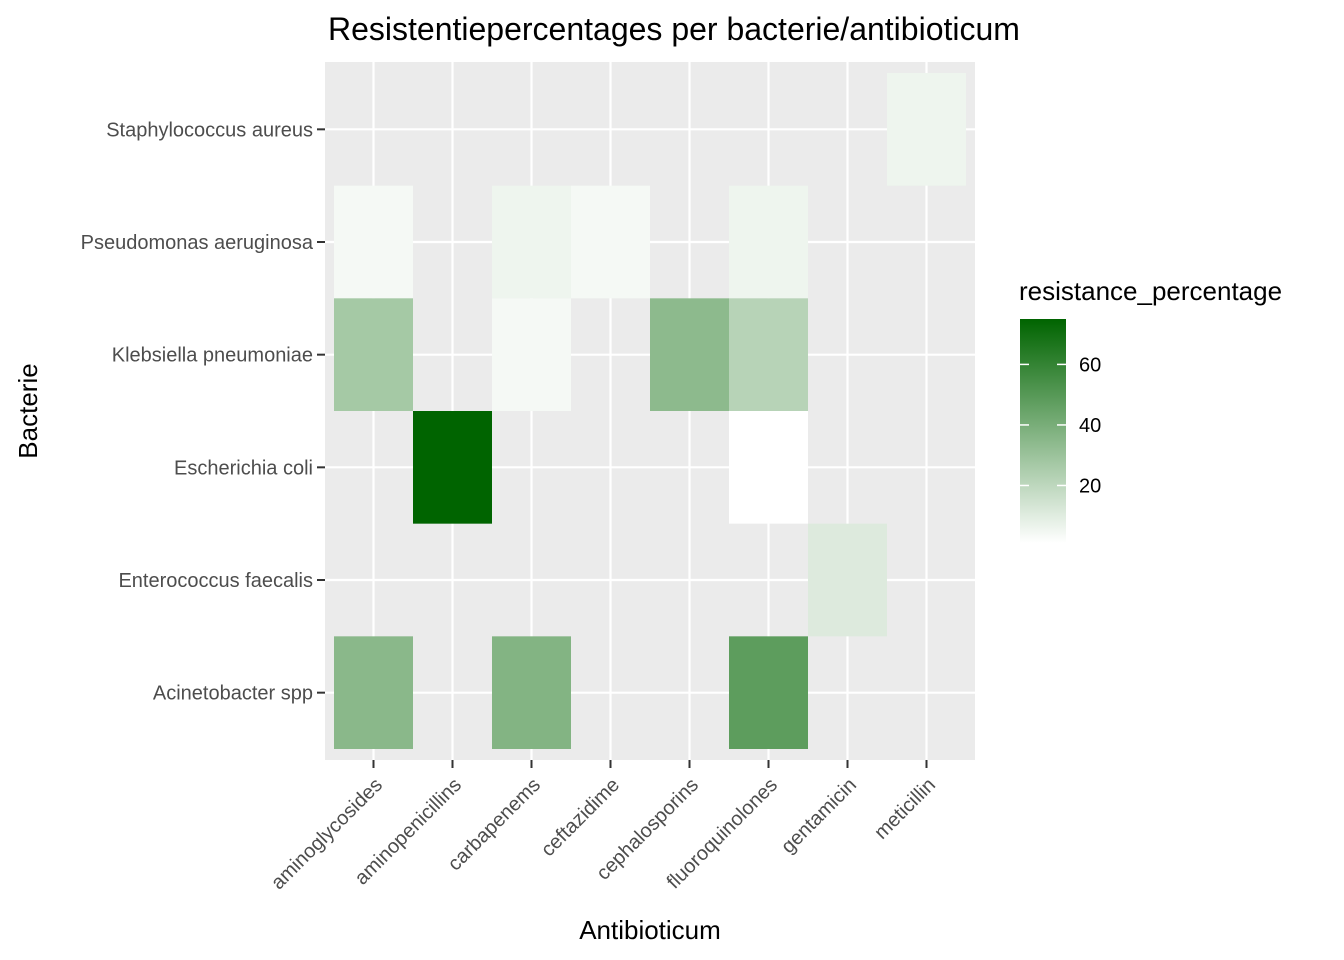  What do you see at coordinates (243, 468) in the screenshot?
I see `y-tick-label-escherichia-coli: Escherichia coli` at bounding box center [243, 468].